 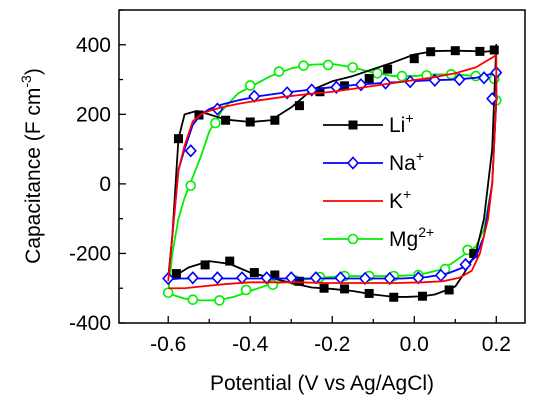 I want to click on x-tick-label: 0.0, so click(x=414, y=344).